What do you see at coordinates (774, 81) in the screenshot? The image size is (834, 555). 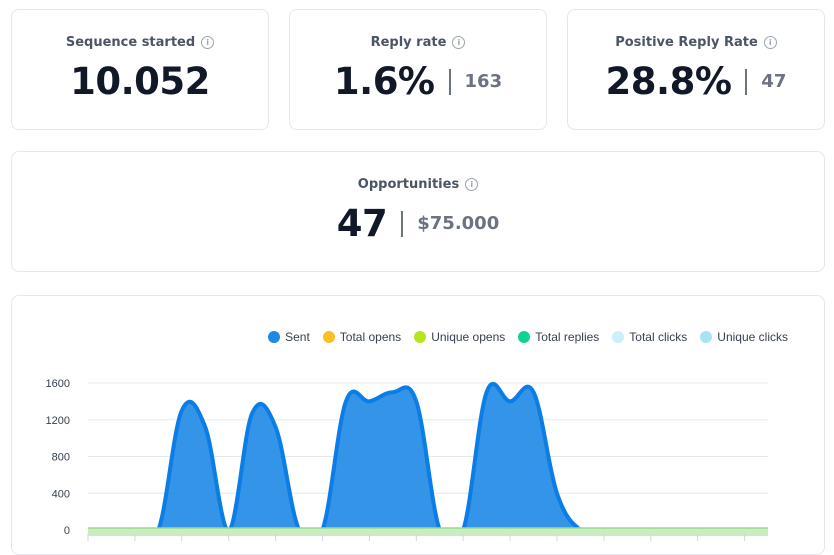 I see `positive-reply-count: 47` at bounding box center [774, 81].